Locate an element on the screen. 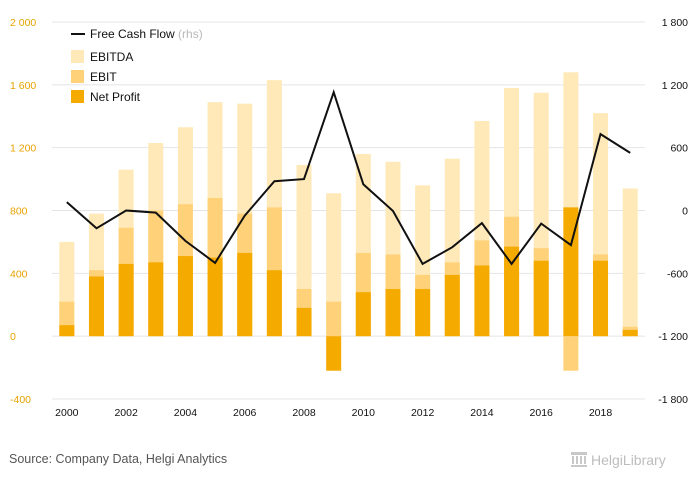  y-axis-left: -400 0 400 800 1 200 1 600 2 000 is located at coordinates (23, 211).